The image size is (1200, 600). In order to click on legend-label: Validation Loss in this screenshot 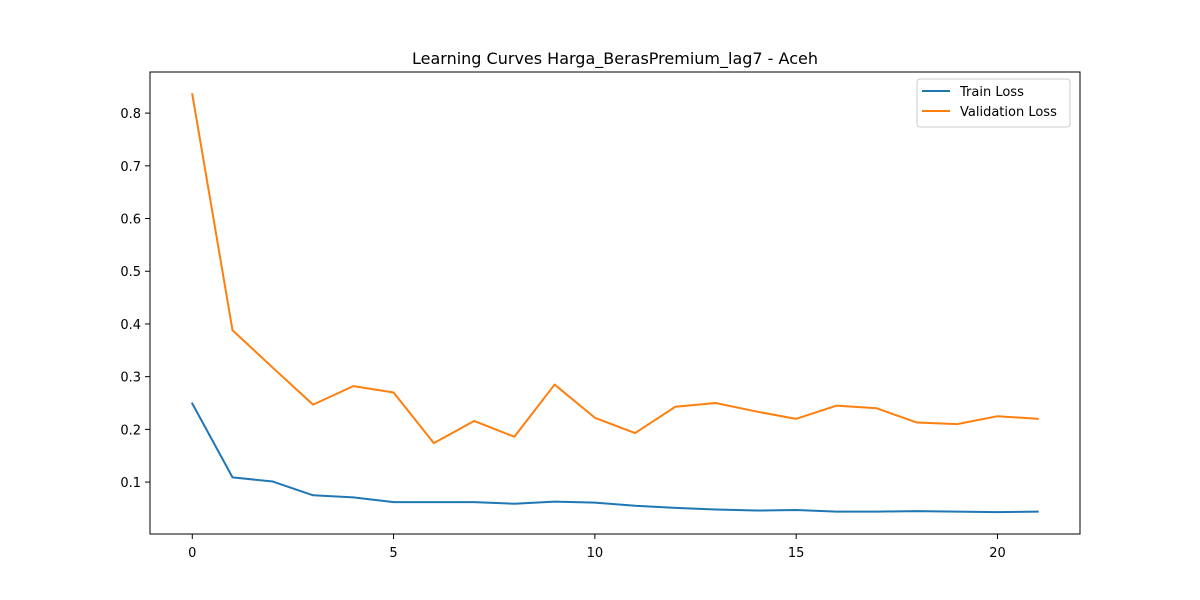, I will do `click(1008, 112)`.